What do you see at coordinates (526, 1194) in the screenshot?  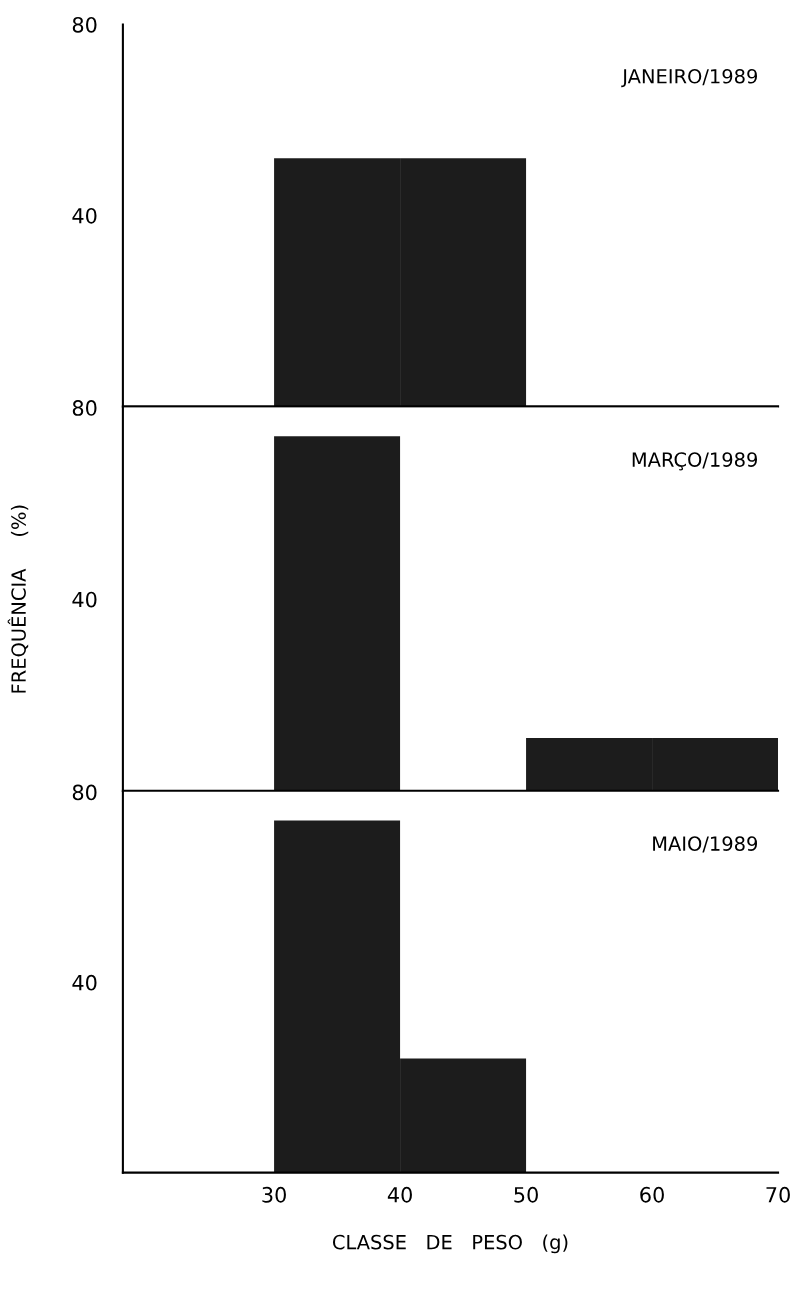 I see `x-tick-label: 50` at bounding box center [526, 1194].